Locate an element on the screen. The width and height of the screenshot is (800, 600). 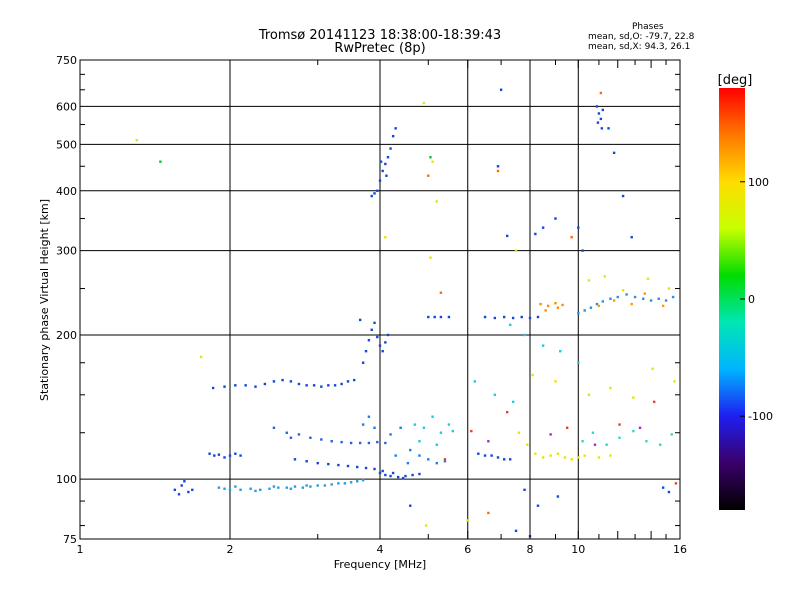
y-tick-label: 400 is located at coordinates (66, 191).